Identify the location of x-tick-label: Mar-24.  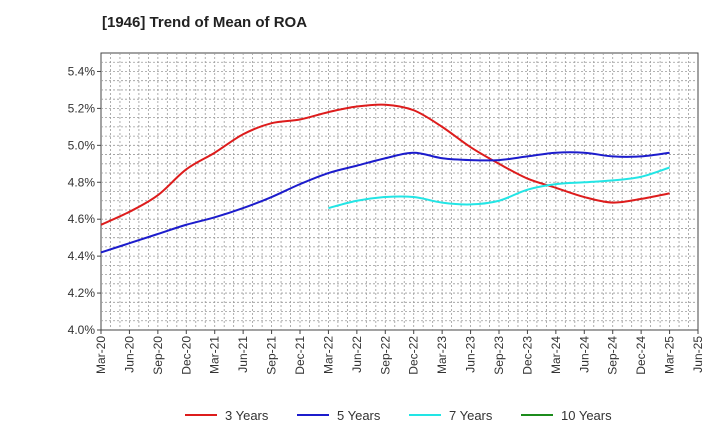
(556, 355).